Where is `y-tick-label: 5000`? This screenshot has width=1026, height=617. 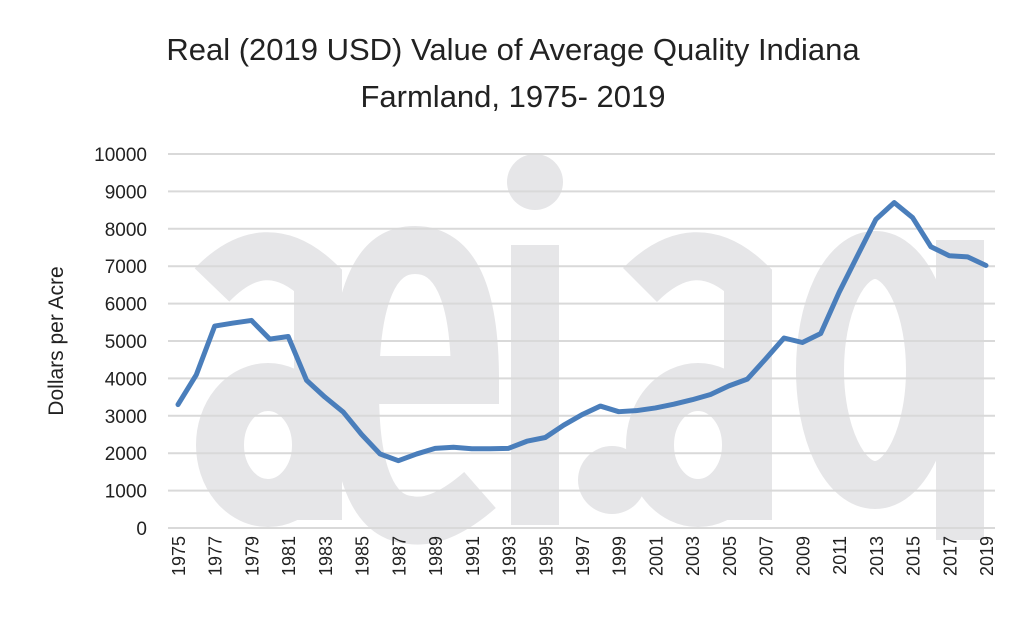
y-tick-label: 5000 is located at coordinates (126, 342).